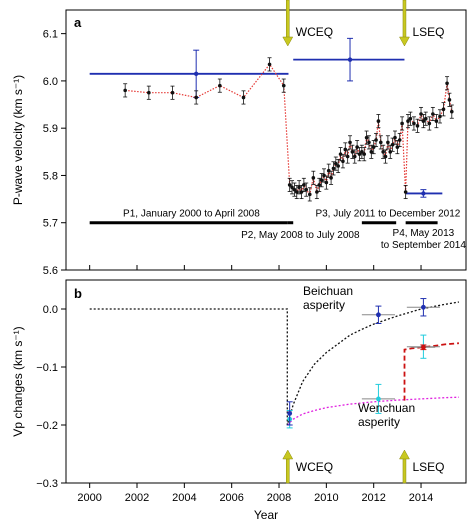  I want to click on y-tick-label-b: −0.3, so click(47, 484).